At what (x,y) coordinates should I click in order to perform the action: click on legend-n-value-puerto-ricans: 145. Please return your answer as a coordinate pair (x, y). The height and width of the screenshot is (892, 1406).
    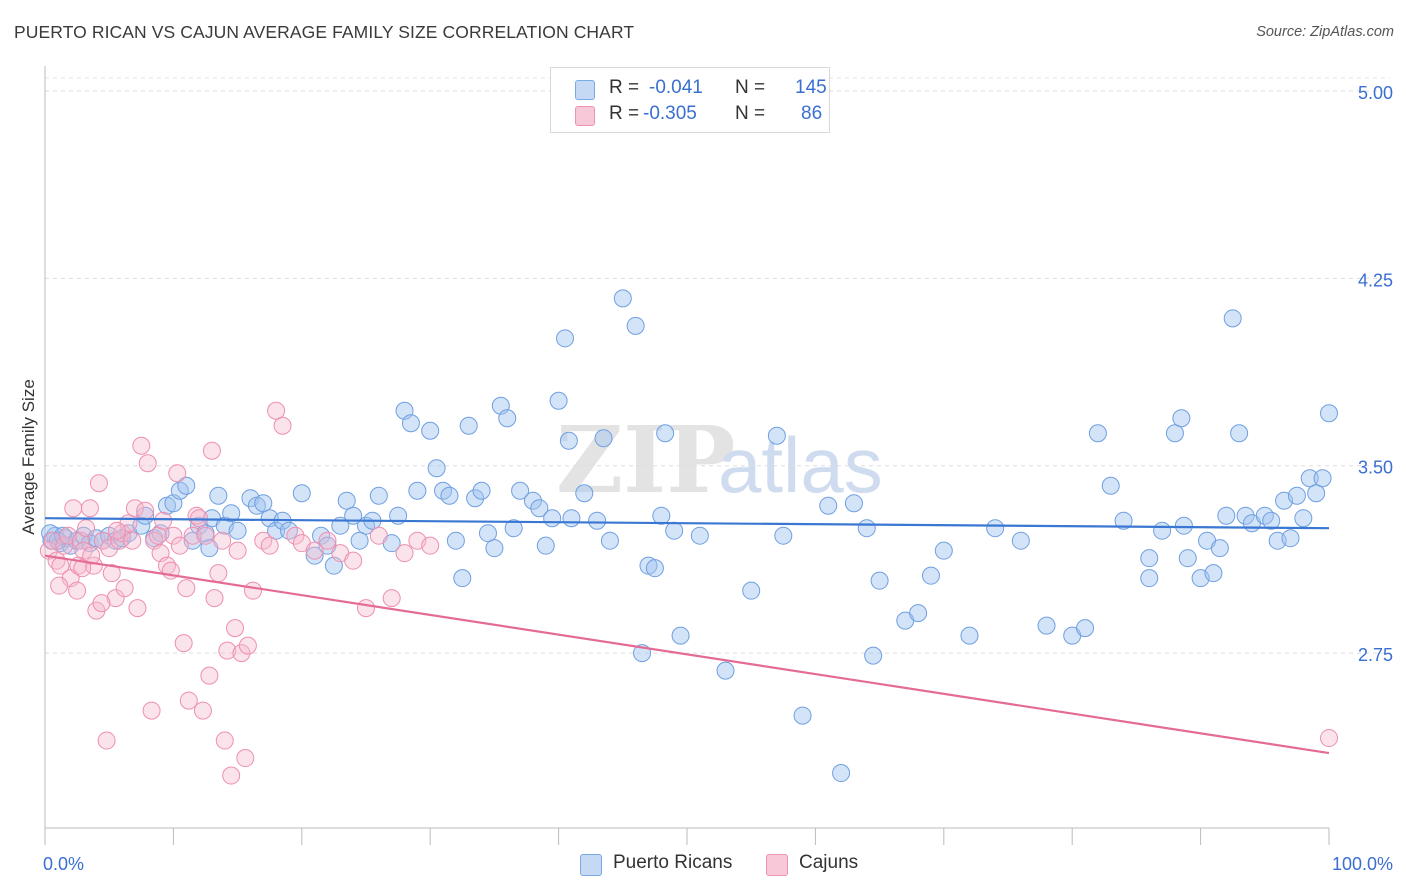
    Looking at the image, I should click on (811, 87).